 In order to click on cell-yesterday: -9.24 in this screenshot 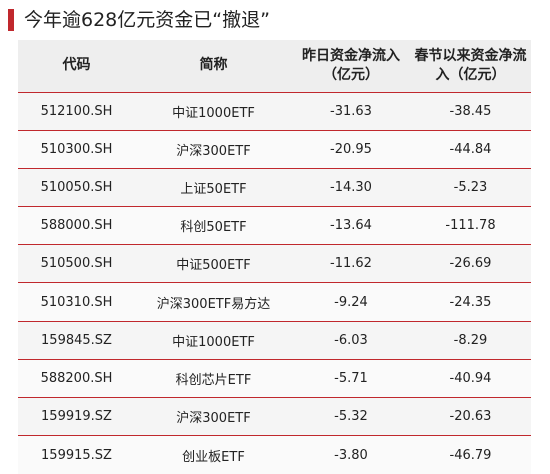, I will do `click(351, 302)`.